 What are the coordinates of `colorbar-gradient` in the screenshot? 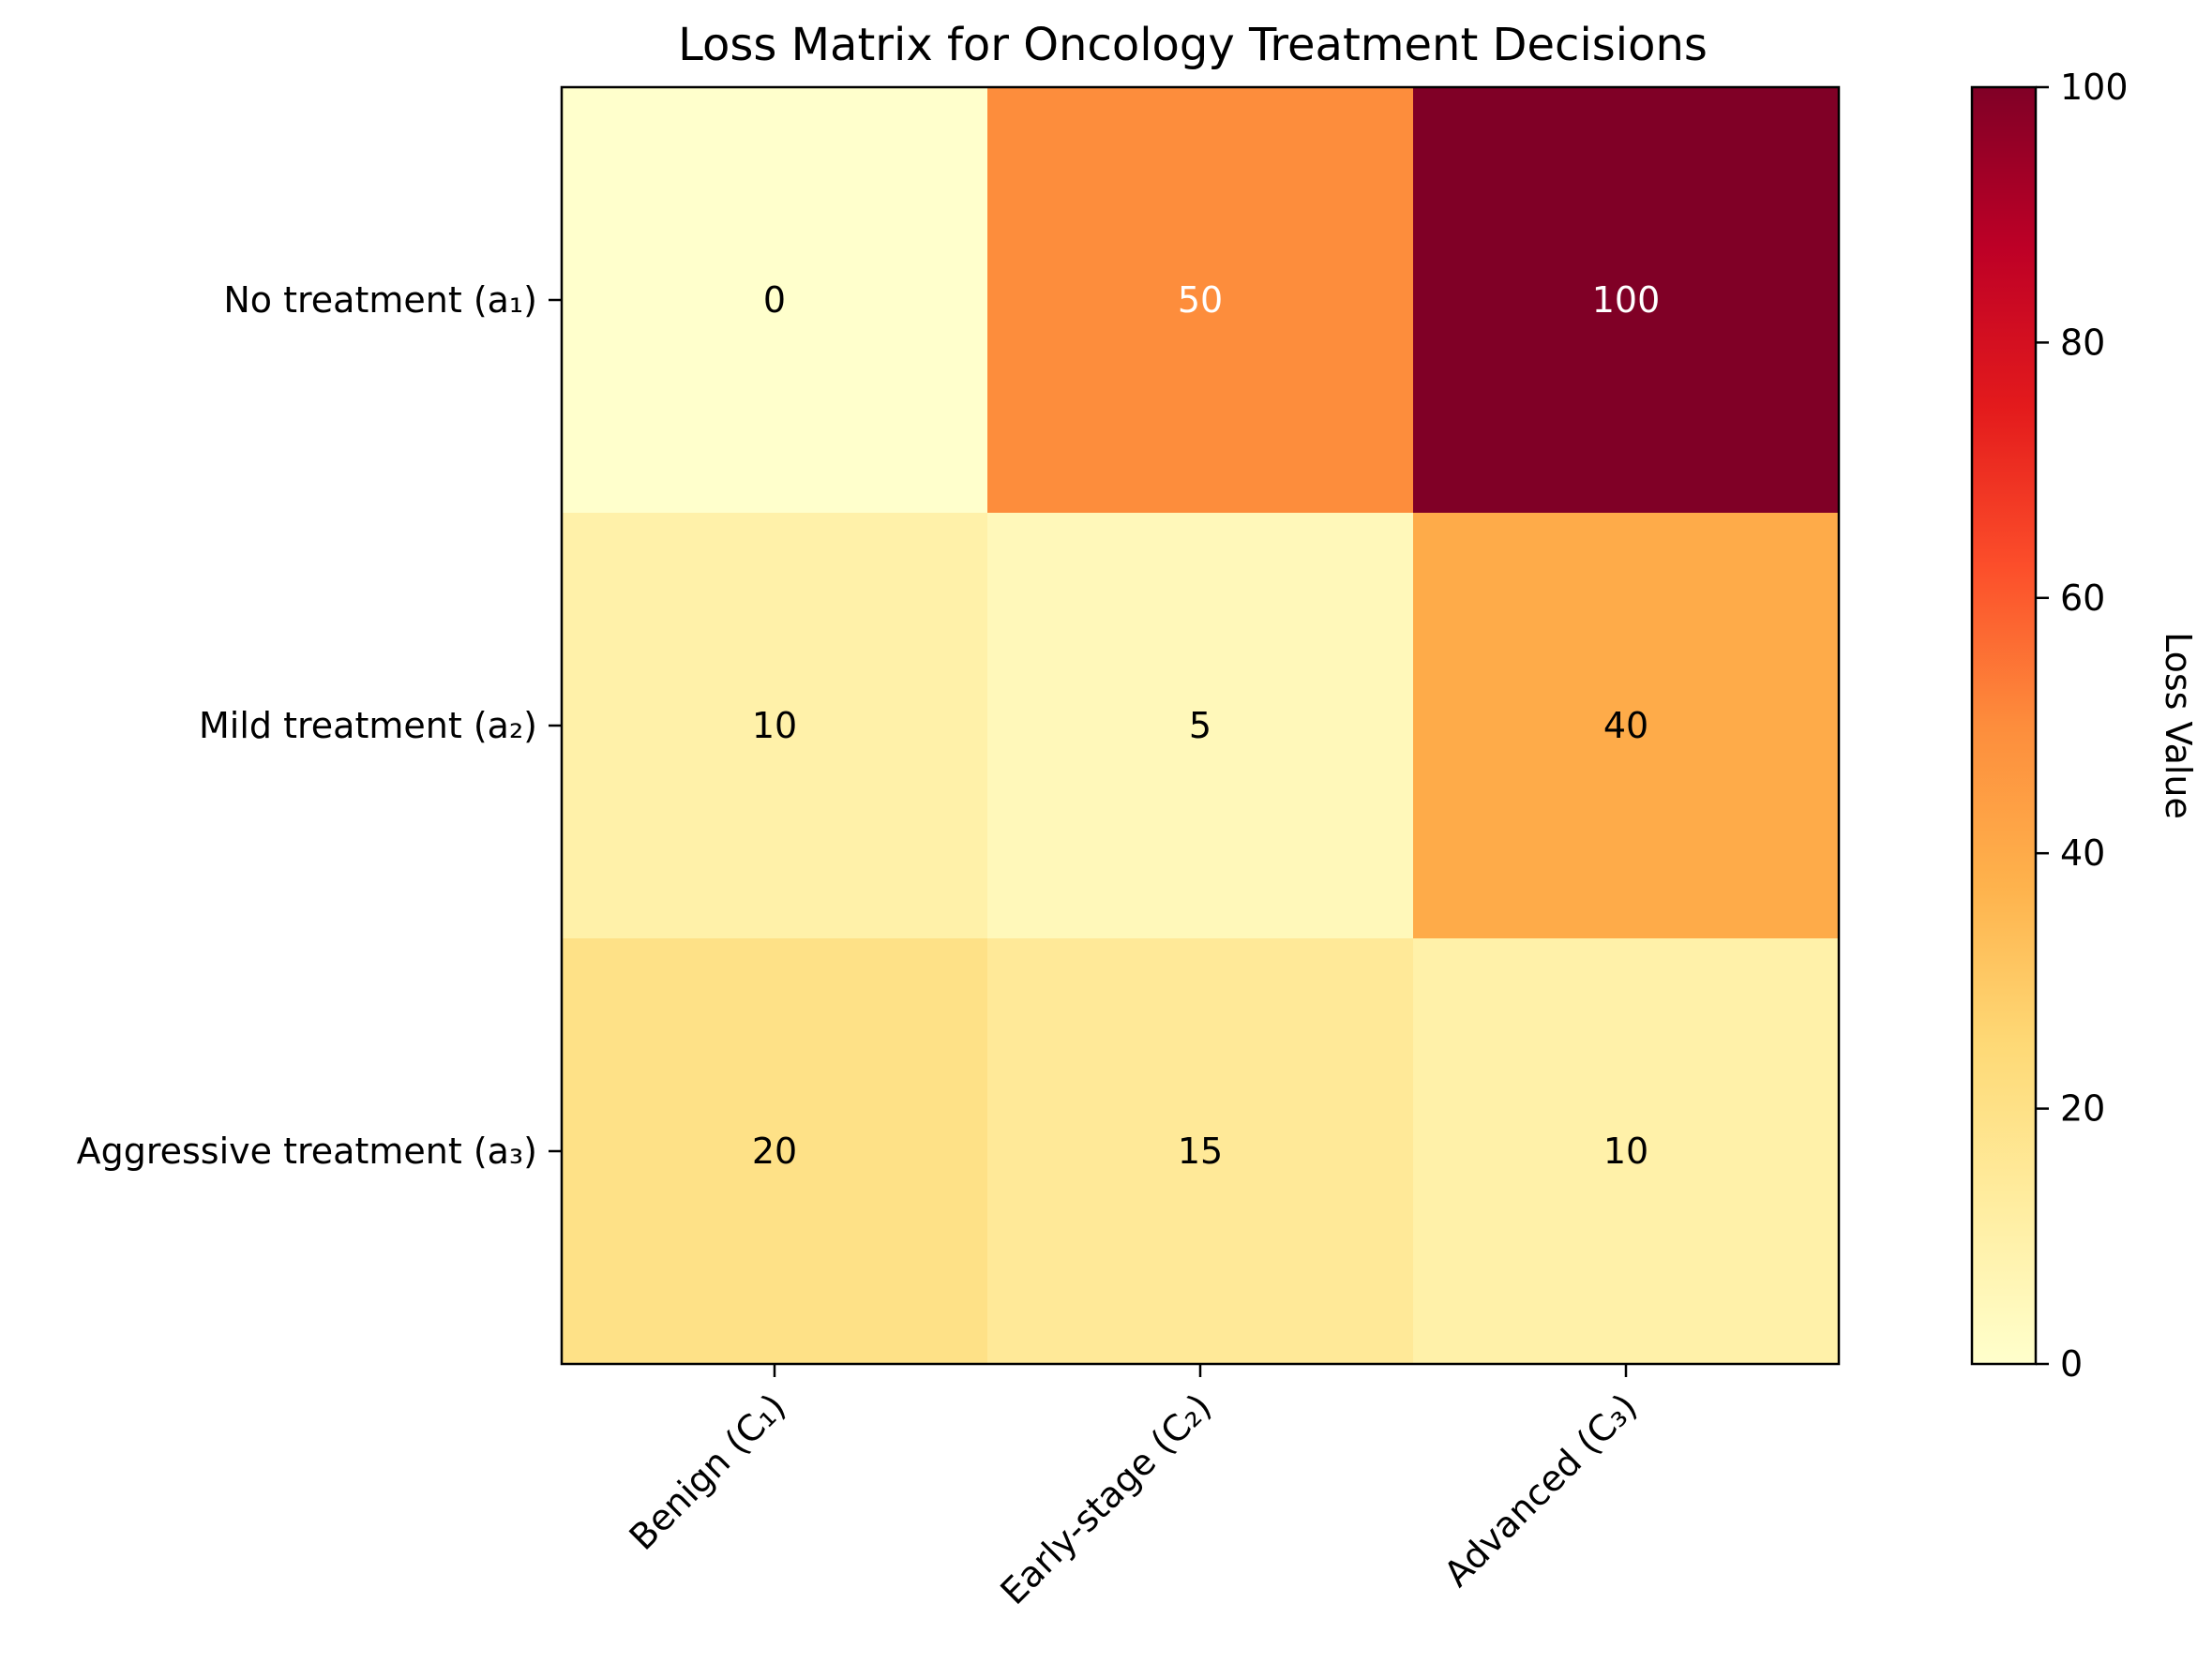 It's located at (2004, 725).